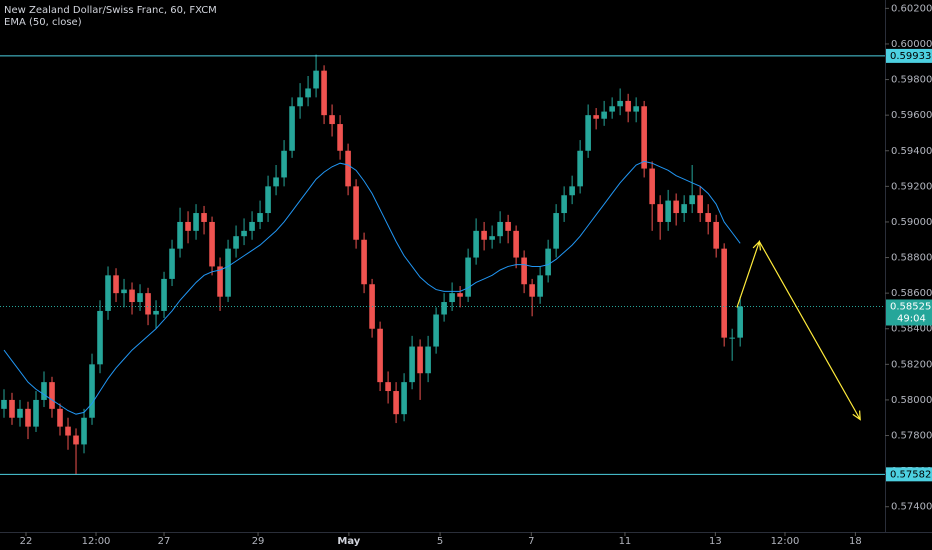  I want to click on x-tick-label: 29, so click(258, 541).